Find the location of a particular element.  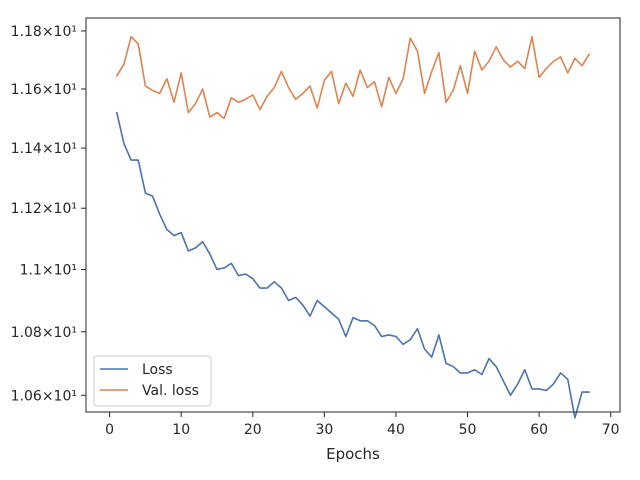

y-tick-label: 1.18×10¹ is located at coordinates (44, 32).